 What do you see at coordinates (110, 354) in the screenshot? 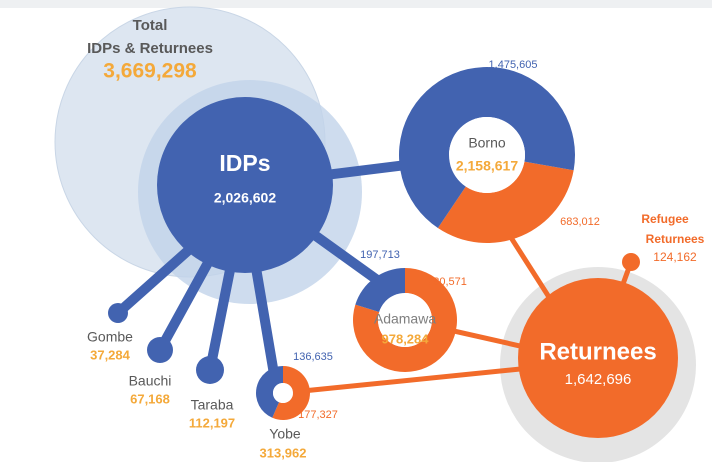
I see `state-total: 37,284` at bounding box center [110, 354].